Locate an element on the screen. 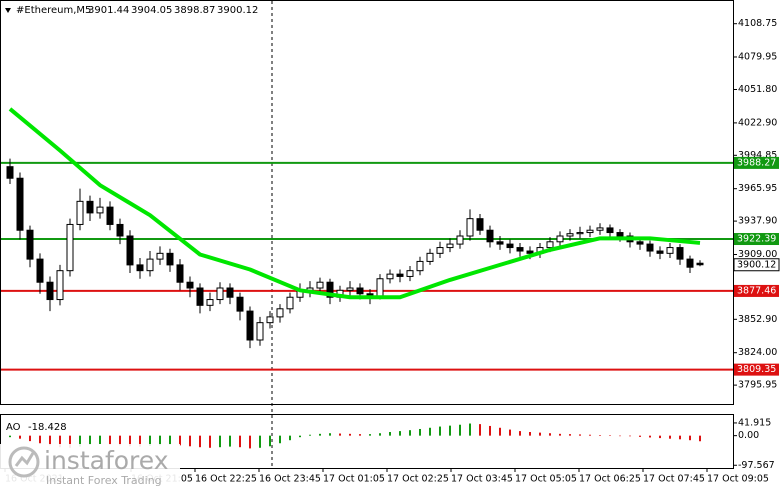  watermark-icon is located at coordinates (24, 462).